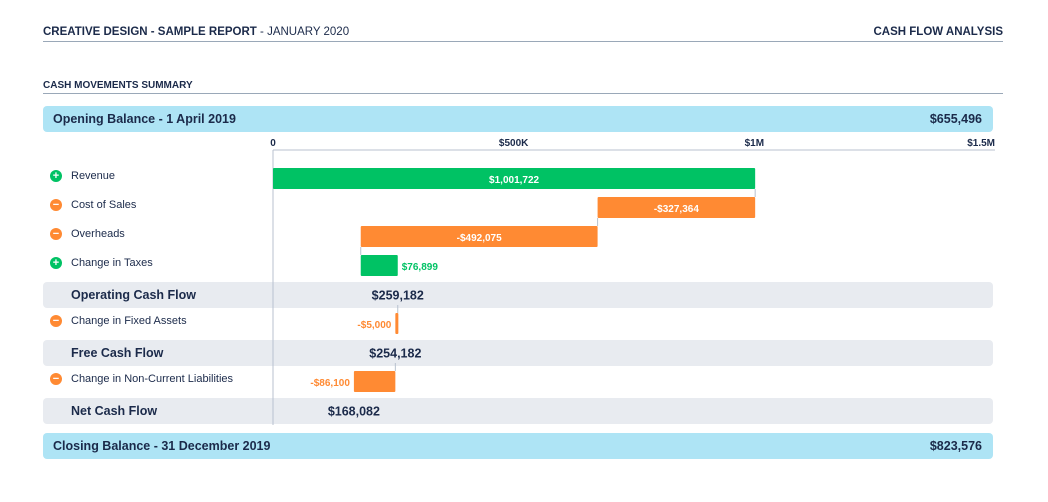 This screenshot has width=1048, height=502. Describe the element at coordinates (152, 379) in the screenshot. I see `row-label-text: Change in Non-Current Liabilities` at that location.